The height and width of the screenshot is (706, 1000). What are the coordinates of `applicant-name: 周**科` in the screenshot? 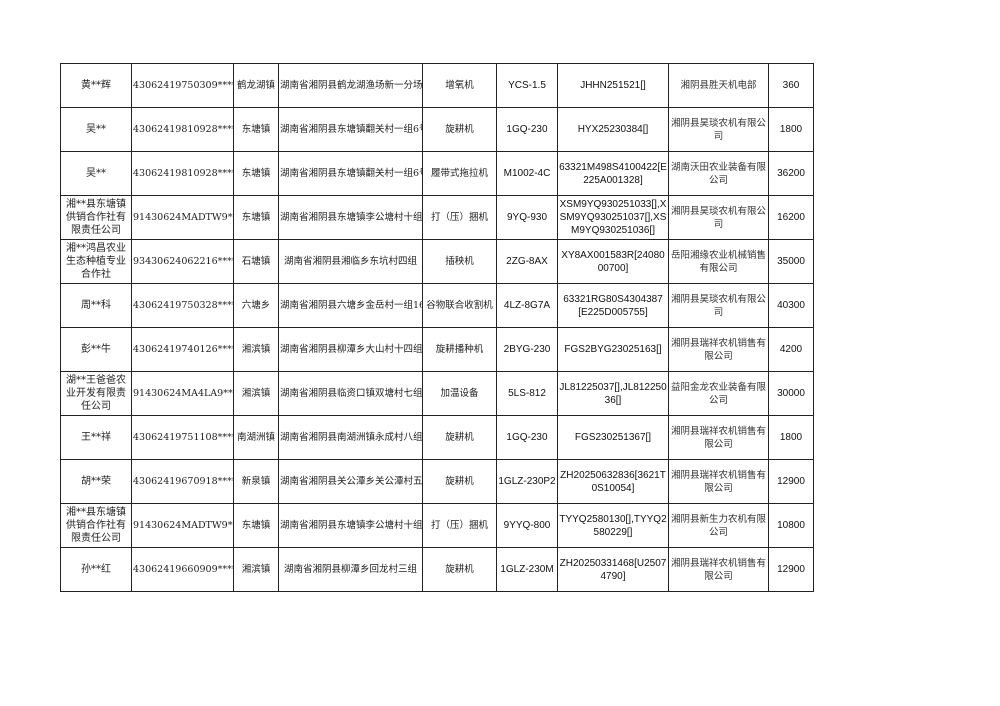 It's located at (96, 305).